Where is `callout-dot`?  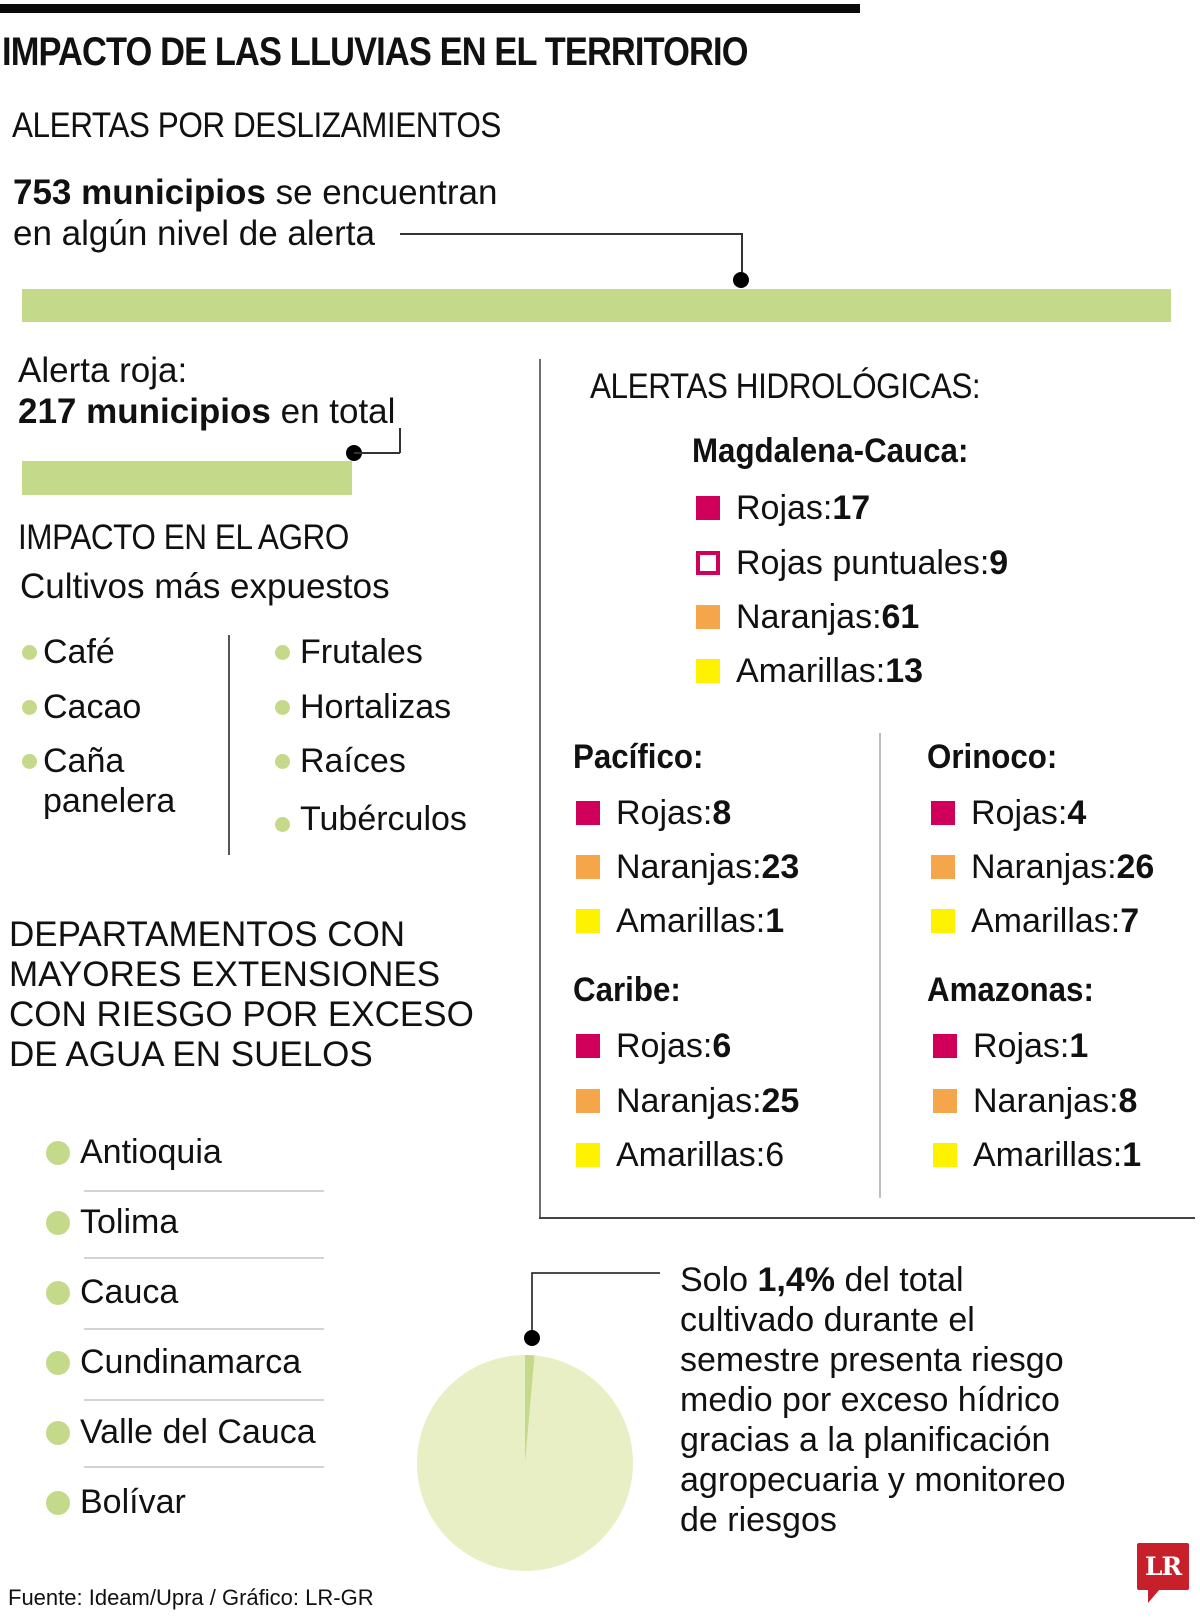 callout-dot is located at coordinates (741, 280).